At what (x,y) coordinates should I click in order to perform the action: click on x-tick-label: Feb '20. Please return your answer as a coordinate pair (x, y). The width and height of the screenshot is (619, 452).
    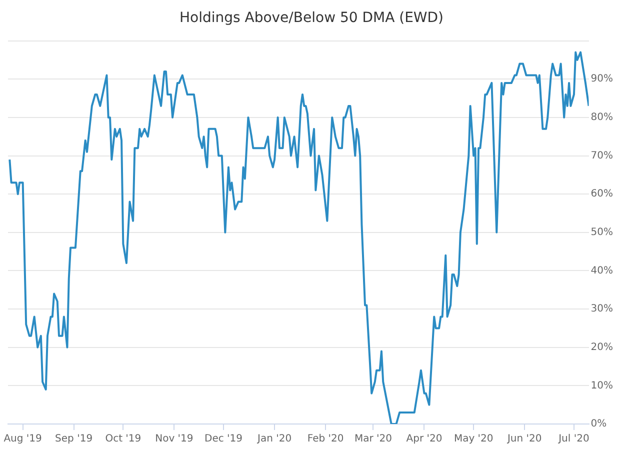
    Looking at the image, I should click on (325, 439).